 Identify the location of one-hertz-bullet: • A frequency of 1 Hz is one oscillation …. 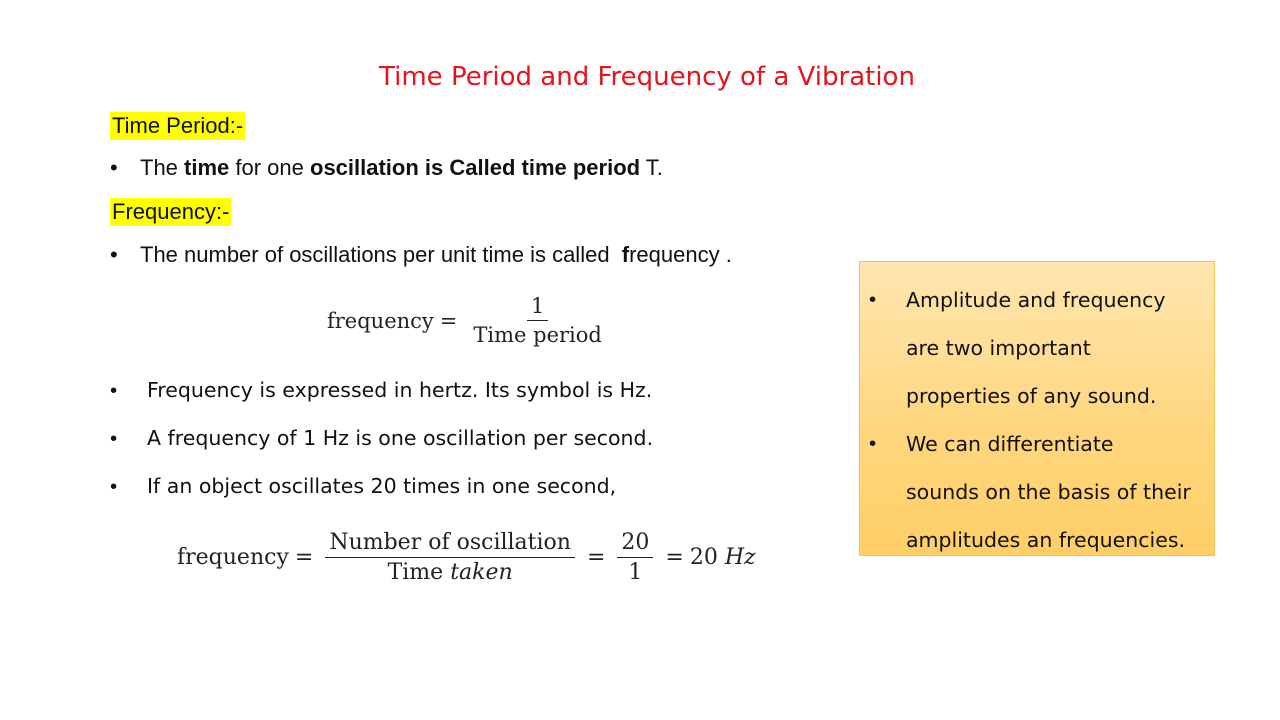
(381, 438).